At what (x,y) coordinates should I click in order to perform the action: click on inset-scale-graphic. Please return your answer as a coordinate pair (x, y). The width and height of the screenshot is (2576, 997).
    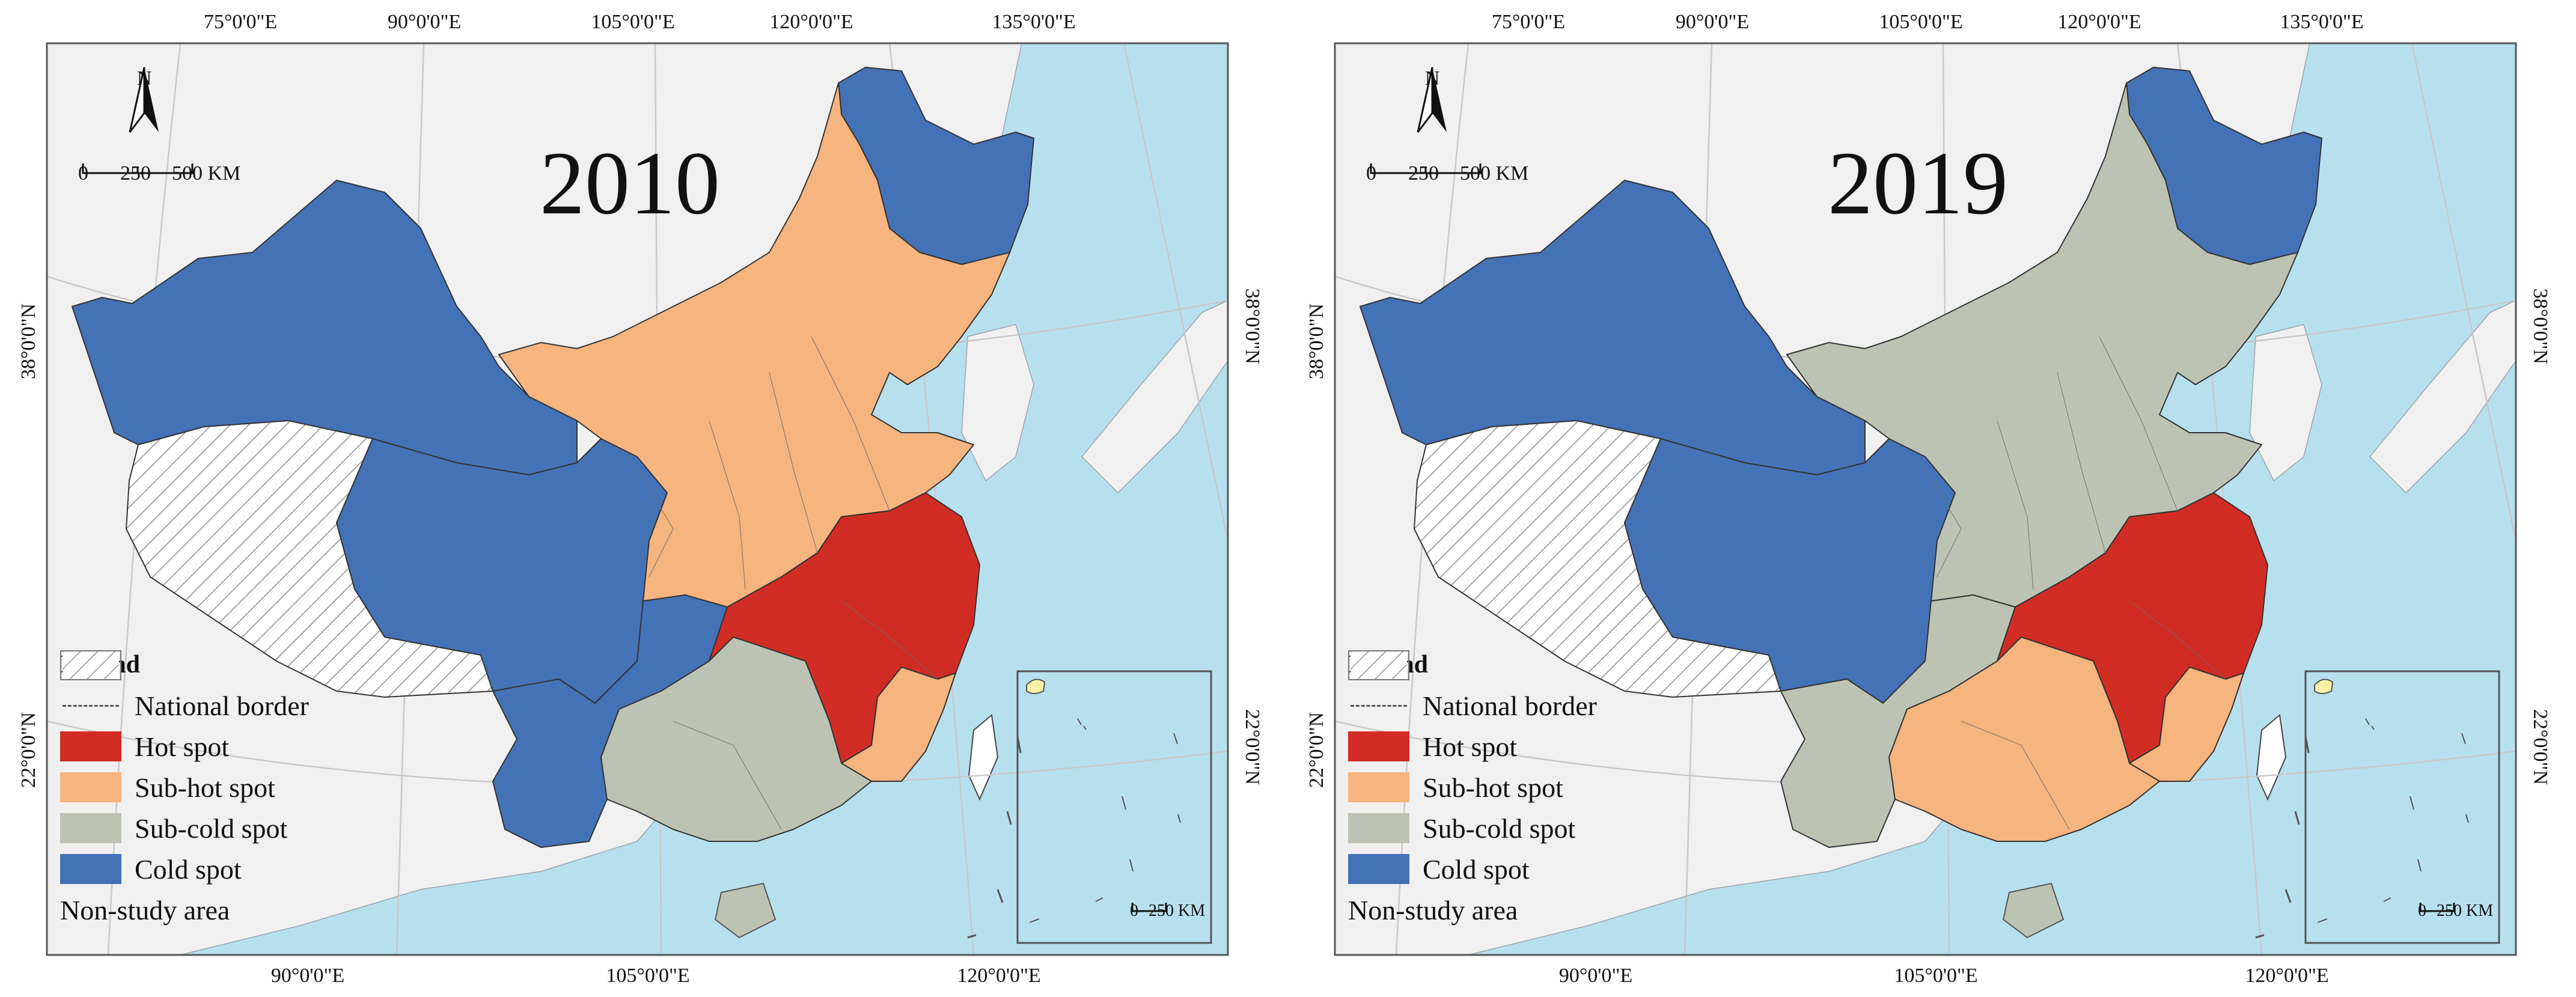
    Looking at the image, I should click on (2437, 907).